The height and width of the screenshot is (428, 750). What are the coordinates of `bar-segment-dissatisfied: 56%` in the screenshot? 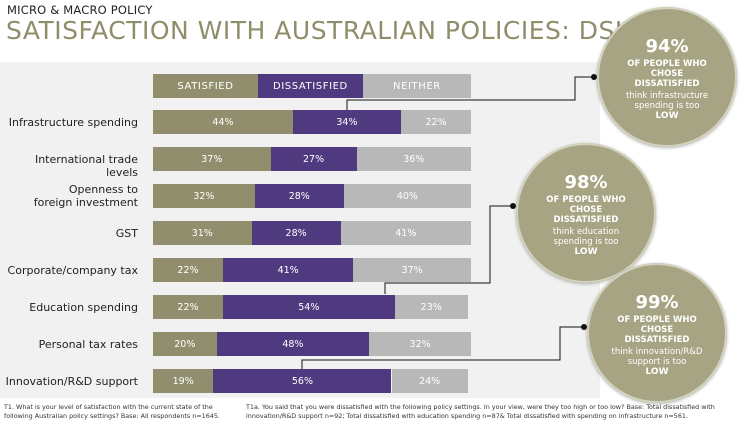 It's located at (302, 381).